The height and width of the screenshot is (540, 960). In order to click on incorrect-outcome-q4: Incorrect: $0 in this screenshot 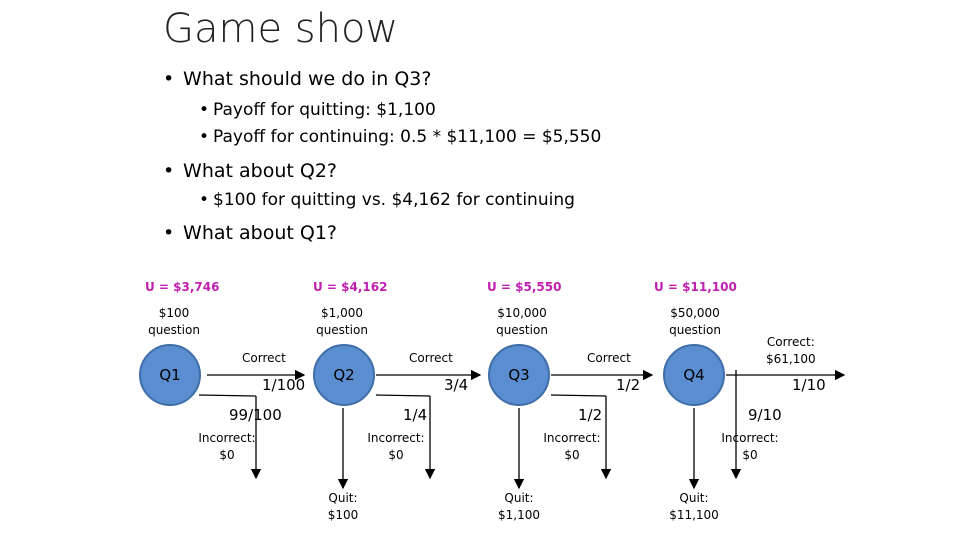, I will do `click(750, 447)`.